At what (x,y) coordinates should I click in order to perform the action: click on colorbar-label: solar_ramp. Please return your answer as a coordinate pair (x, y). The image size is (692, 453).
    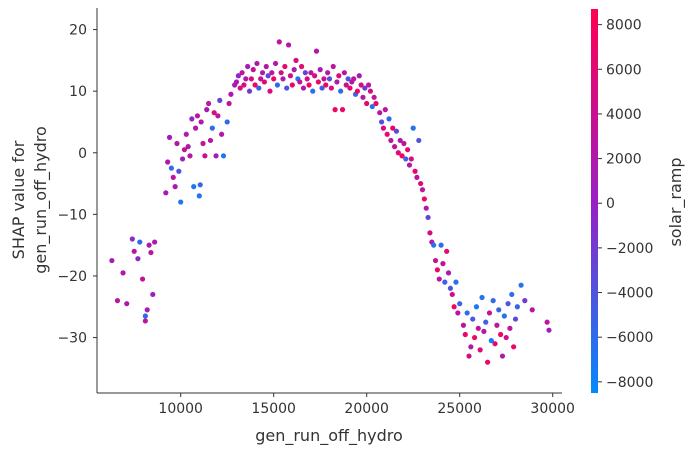
    Looking at the image, I should click on (676, 201).